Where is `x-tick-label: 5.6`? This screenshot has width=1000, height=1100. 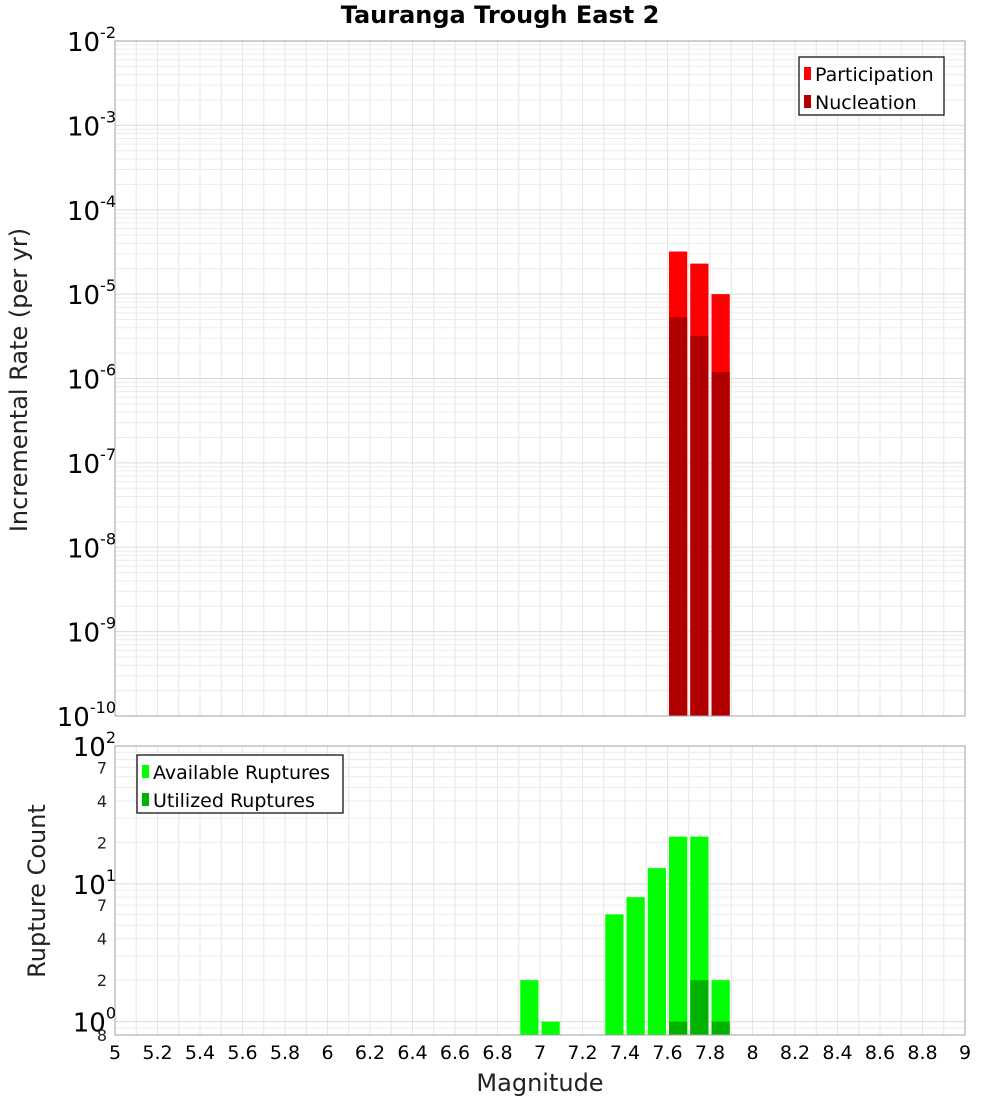 x-tick-label: 5.6 is located at coordinates (242, 1053).